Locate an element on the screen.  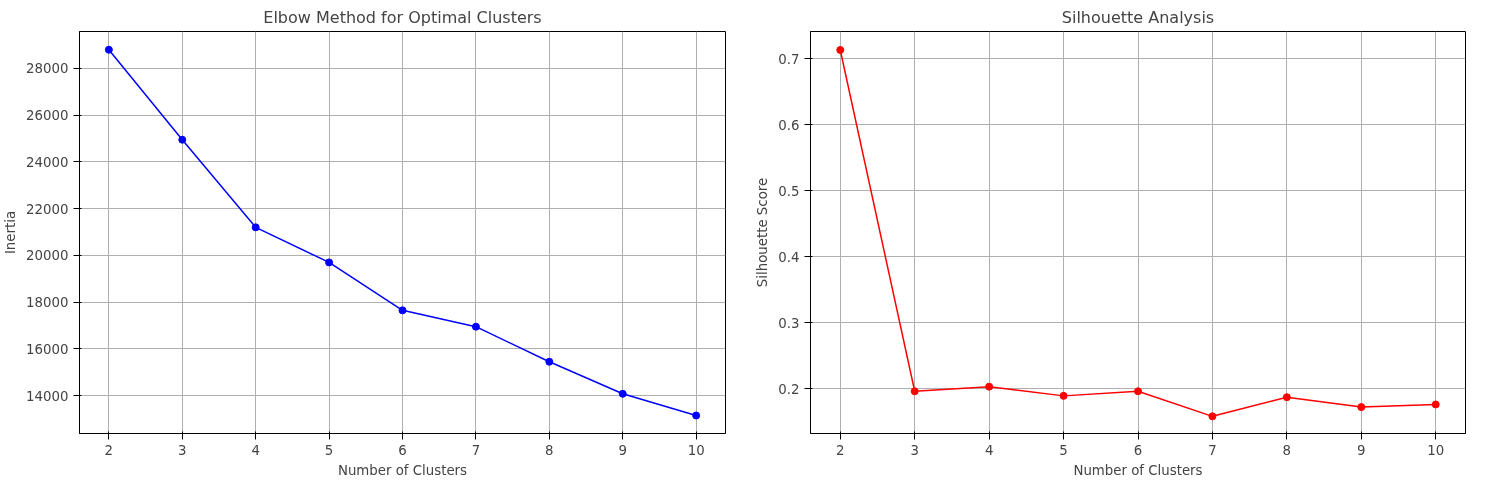
y-tick-label: 26000 is located at coordinates (47, 116).